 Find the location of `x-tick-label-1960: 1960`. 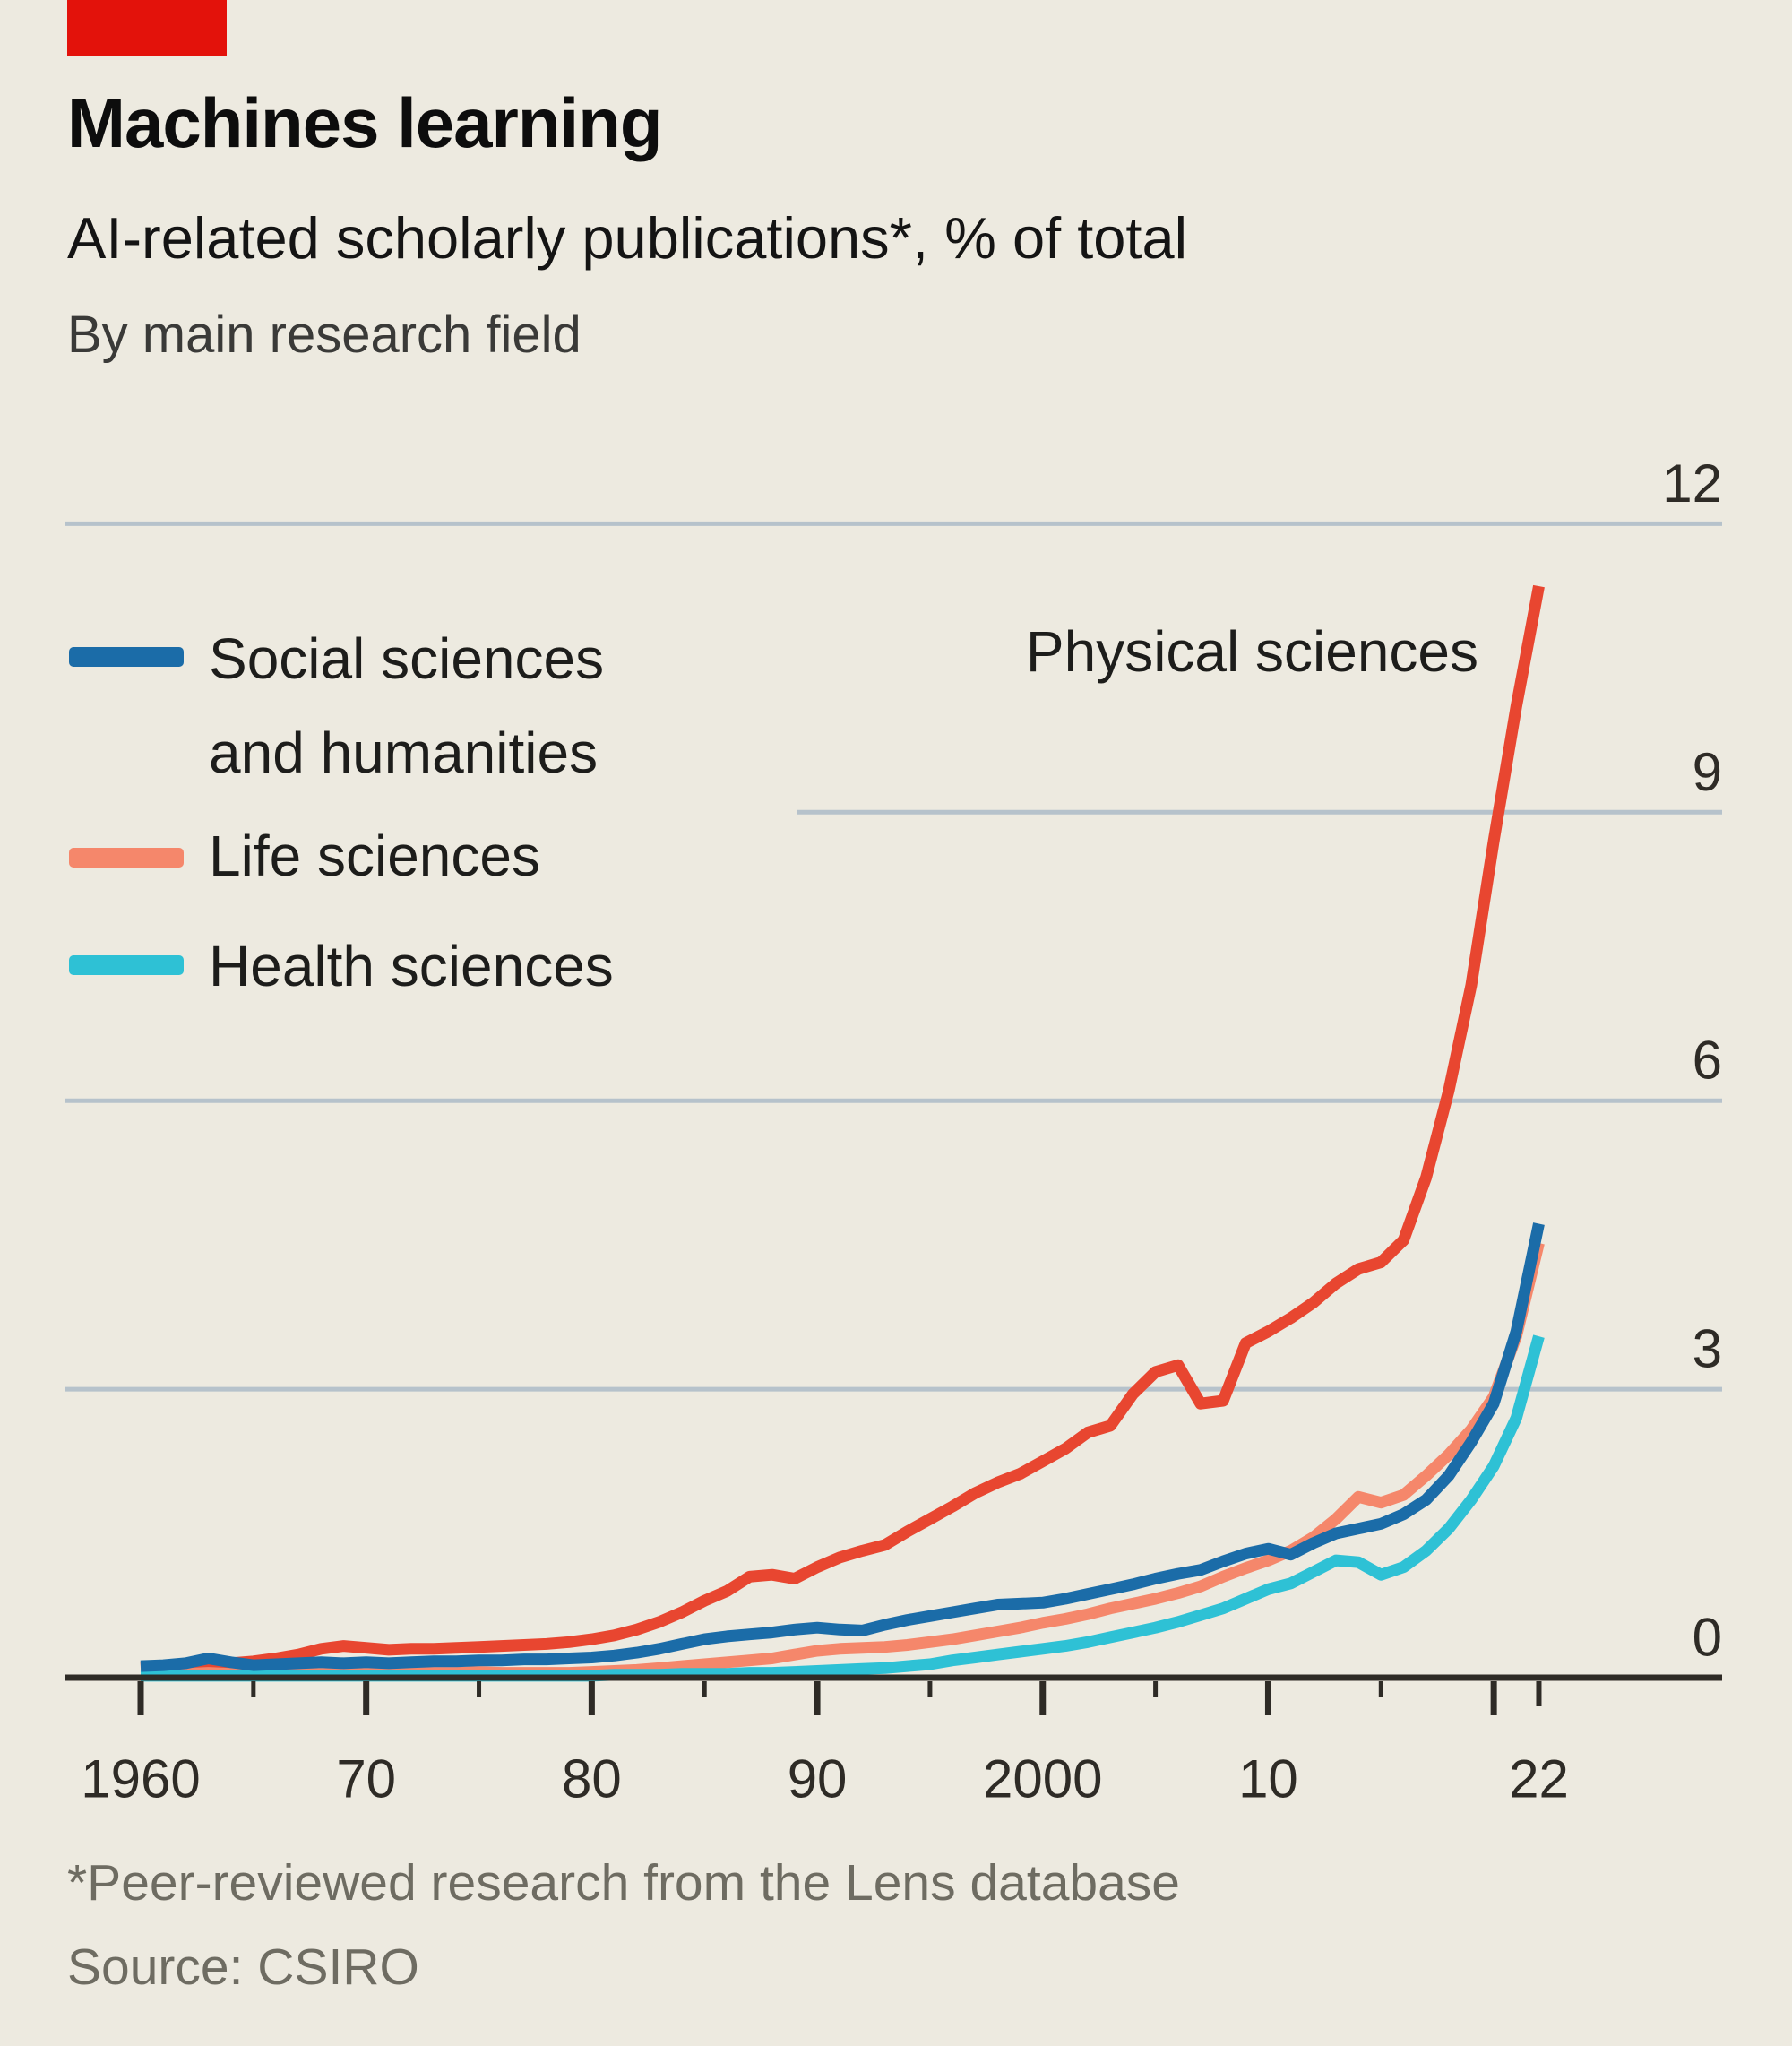

x-tick-label-1960: 1960 is located at coordinates (140, 1779).